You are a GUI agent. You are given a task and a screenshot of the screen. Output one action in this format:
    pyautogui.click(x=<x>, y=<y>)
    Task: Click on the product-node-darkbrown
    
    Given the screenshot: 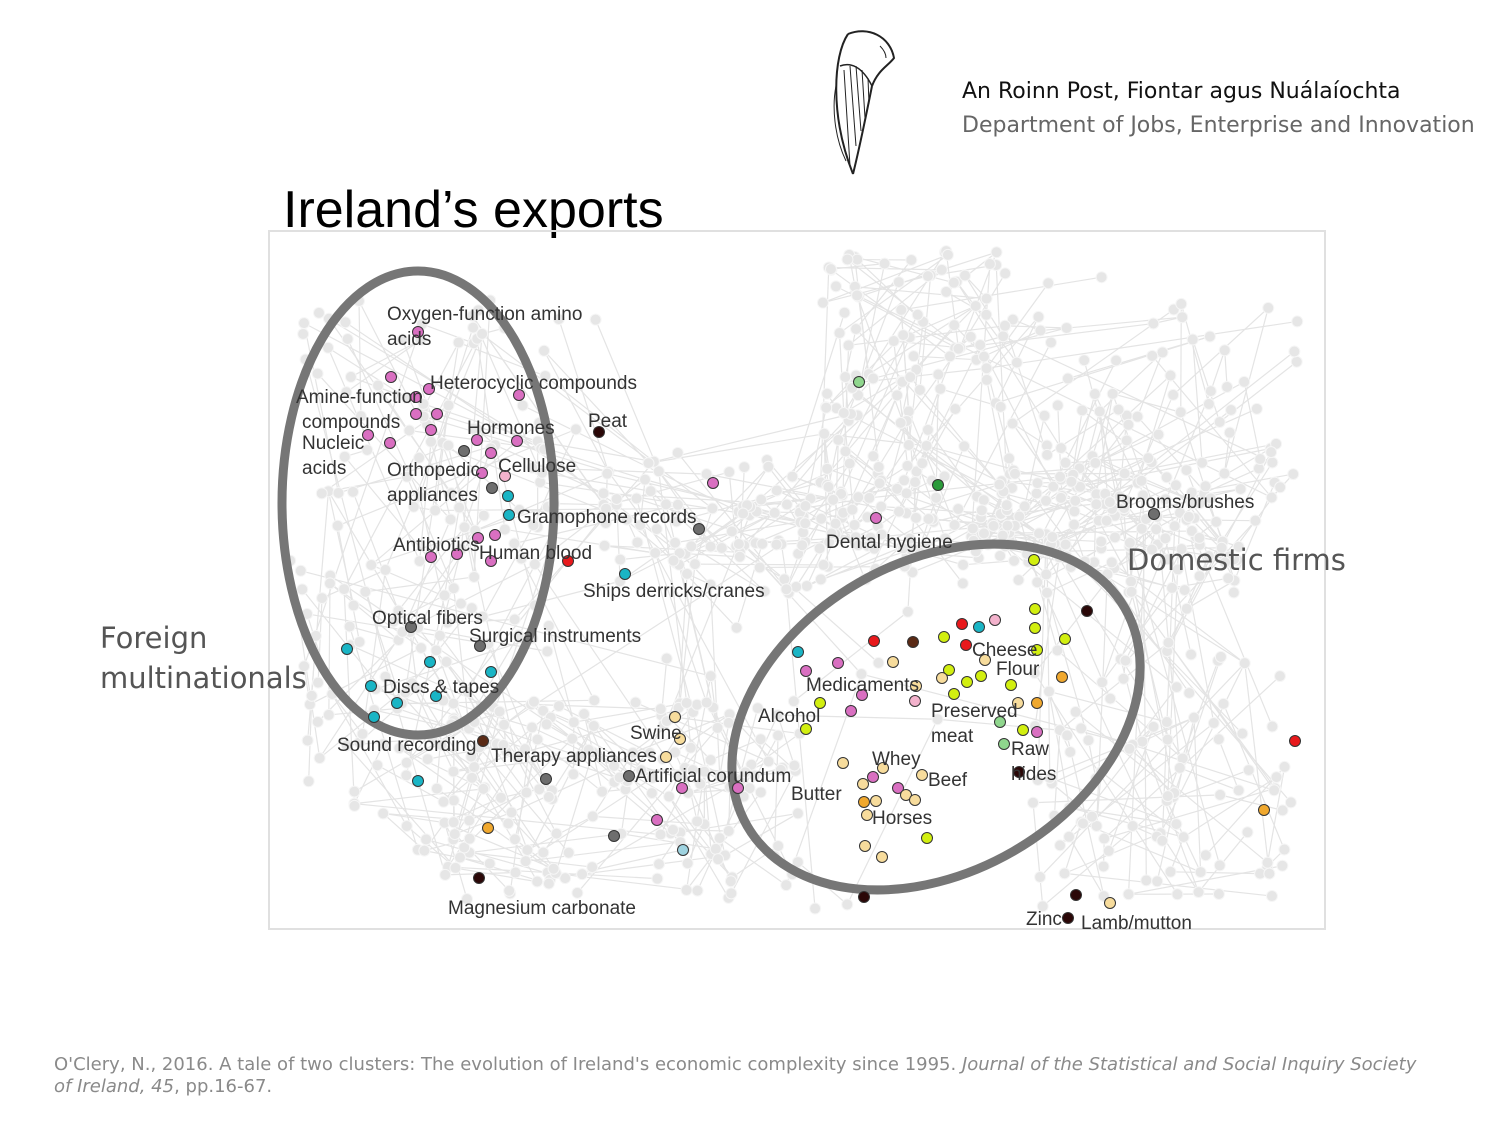 What is the action you would take?
    pyautogui.click(x=1076, y=895)
    